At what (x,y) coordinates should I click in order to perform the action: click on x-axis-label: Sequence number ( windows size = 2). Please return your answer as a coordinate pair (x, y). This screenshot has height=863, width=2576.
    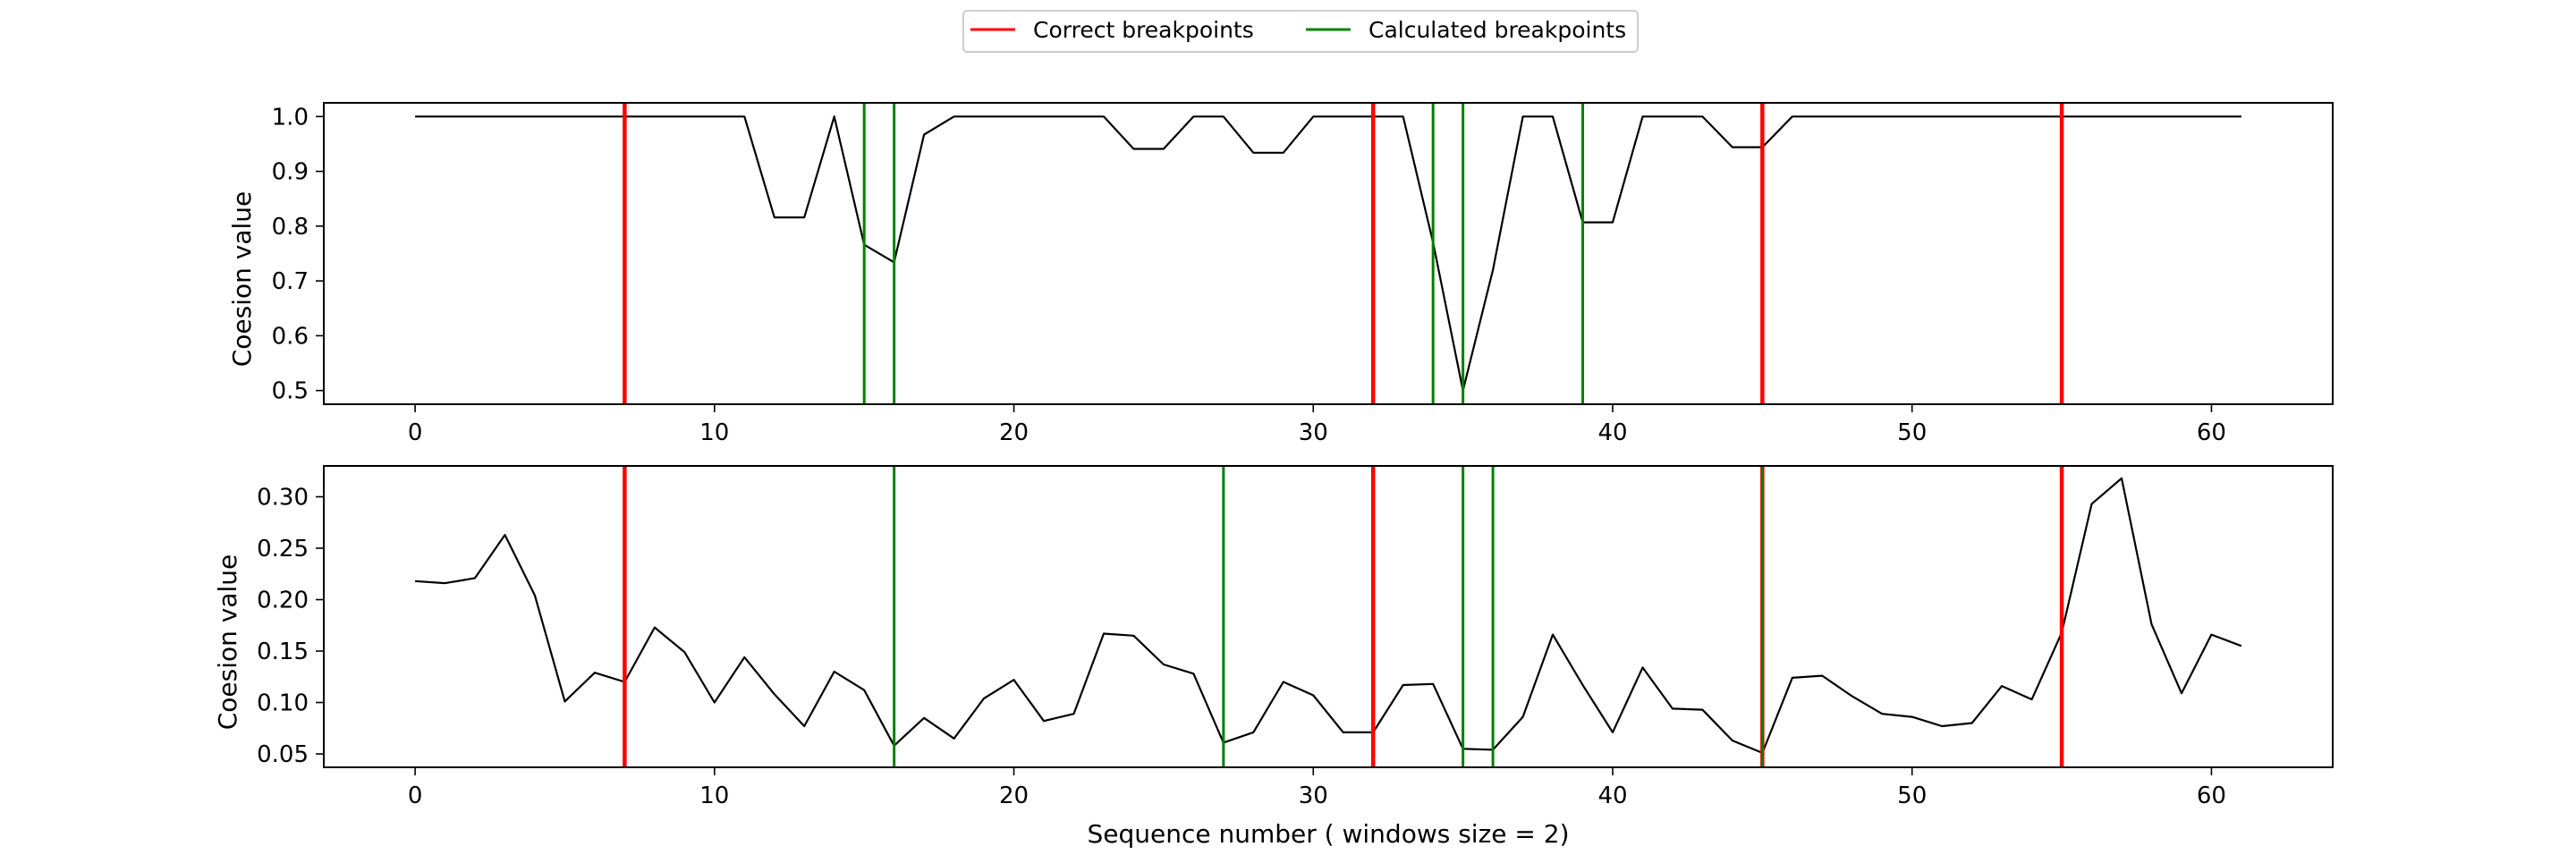
    Looking at the image, I should click on (1328, 834).